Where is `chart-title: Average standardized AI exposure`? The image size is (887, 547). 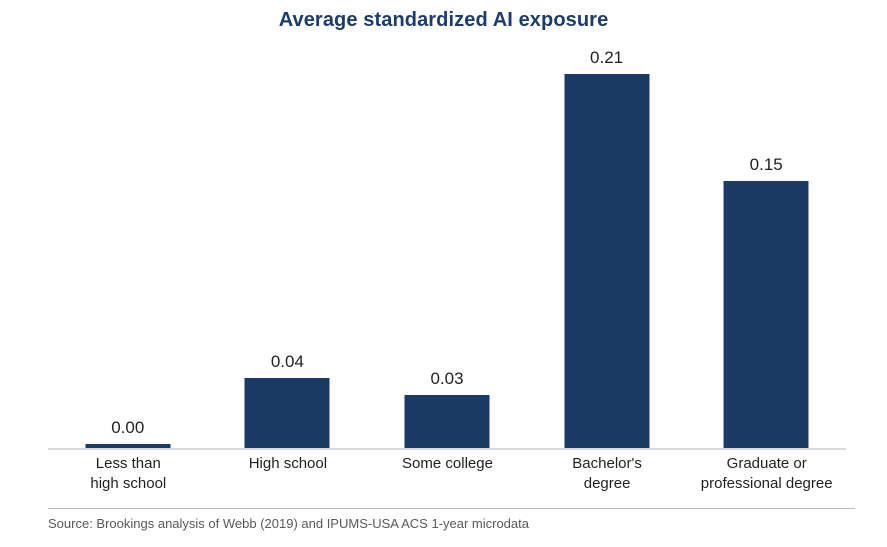 chart-title: Average standardized AI exposure is located at coordinates (443, 20).